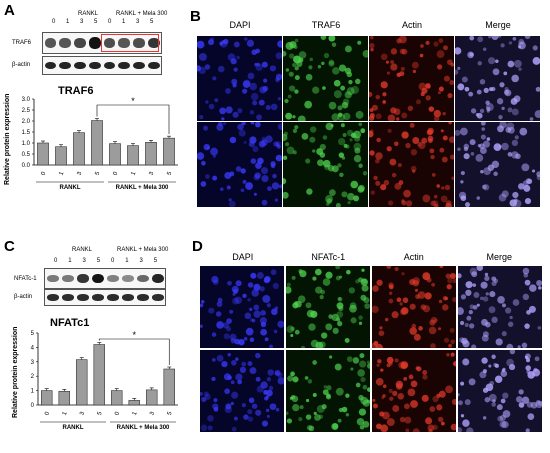  Describe the element at coordinates (328, 391) in the screenshot. I see `micrograph-tile` at that location.